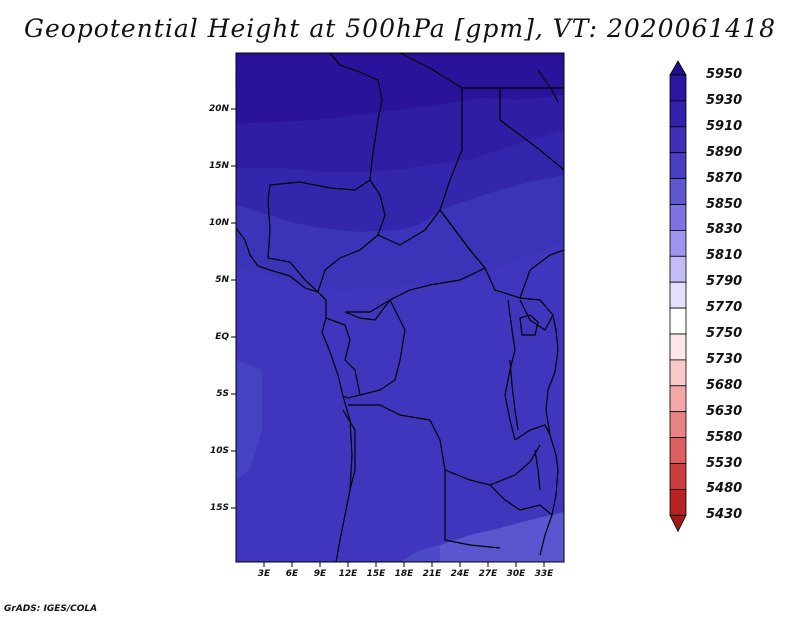  I want to click on red-sea-coast, so click(548, 86).